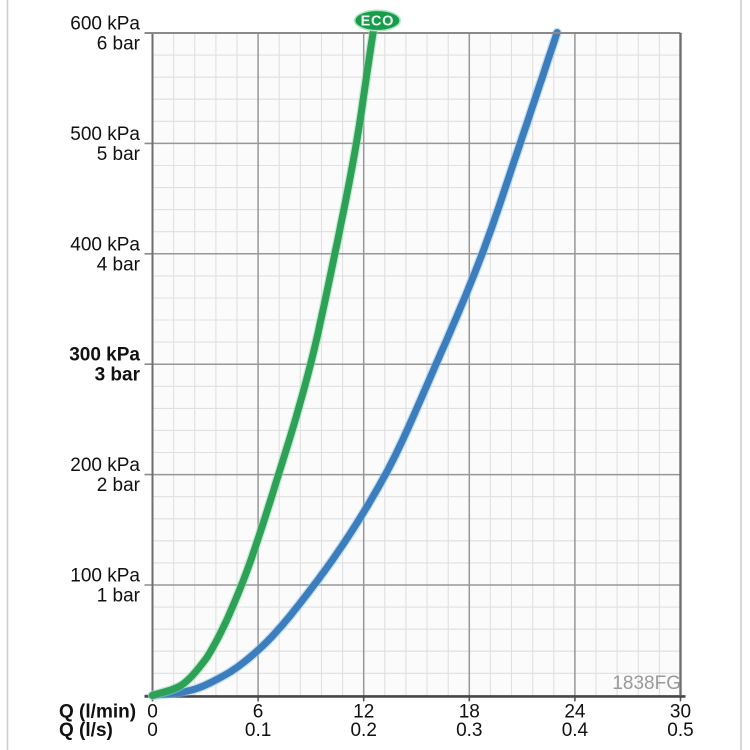 Image resolution: width=750 pixels, height=750 pixels. I want to click on svg-text: 0.3, so click(469, 730).